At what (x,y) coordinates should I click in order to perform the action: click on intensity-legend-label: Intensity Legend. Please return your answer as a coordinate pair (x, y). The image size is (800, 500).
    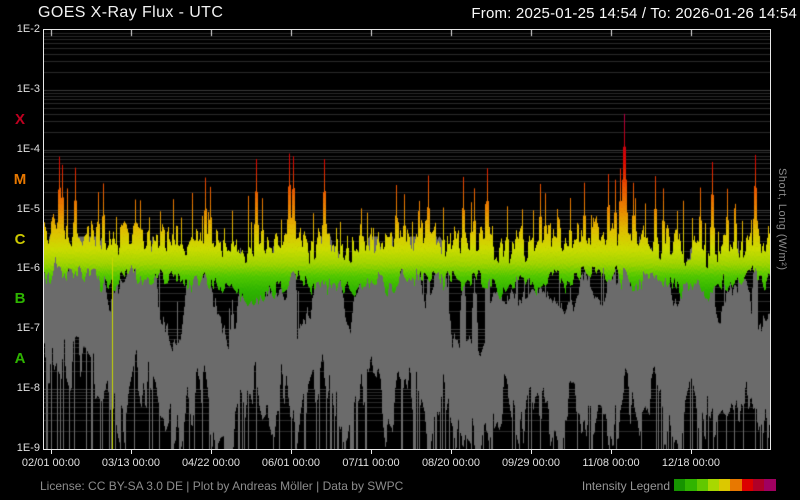
    Looking at the image, I should click on (625, 486).